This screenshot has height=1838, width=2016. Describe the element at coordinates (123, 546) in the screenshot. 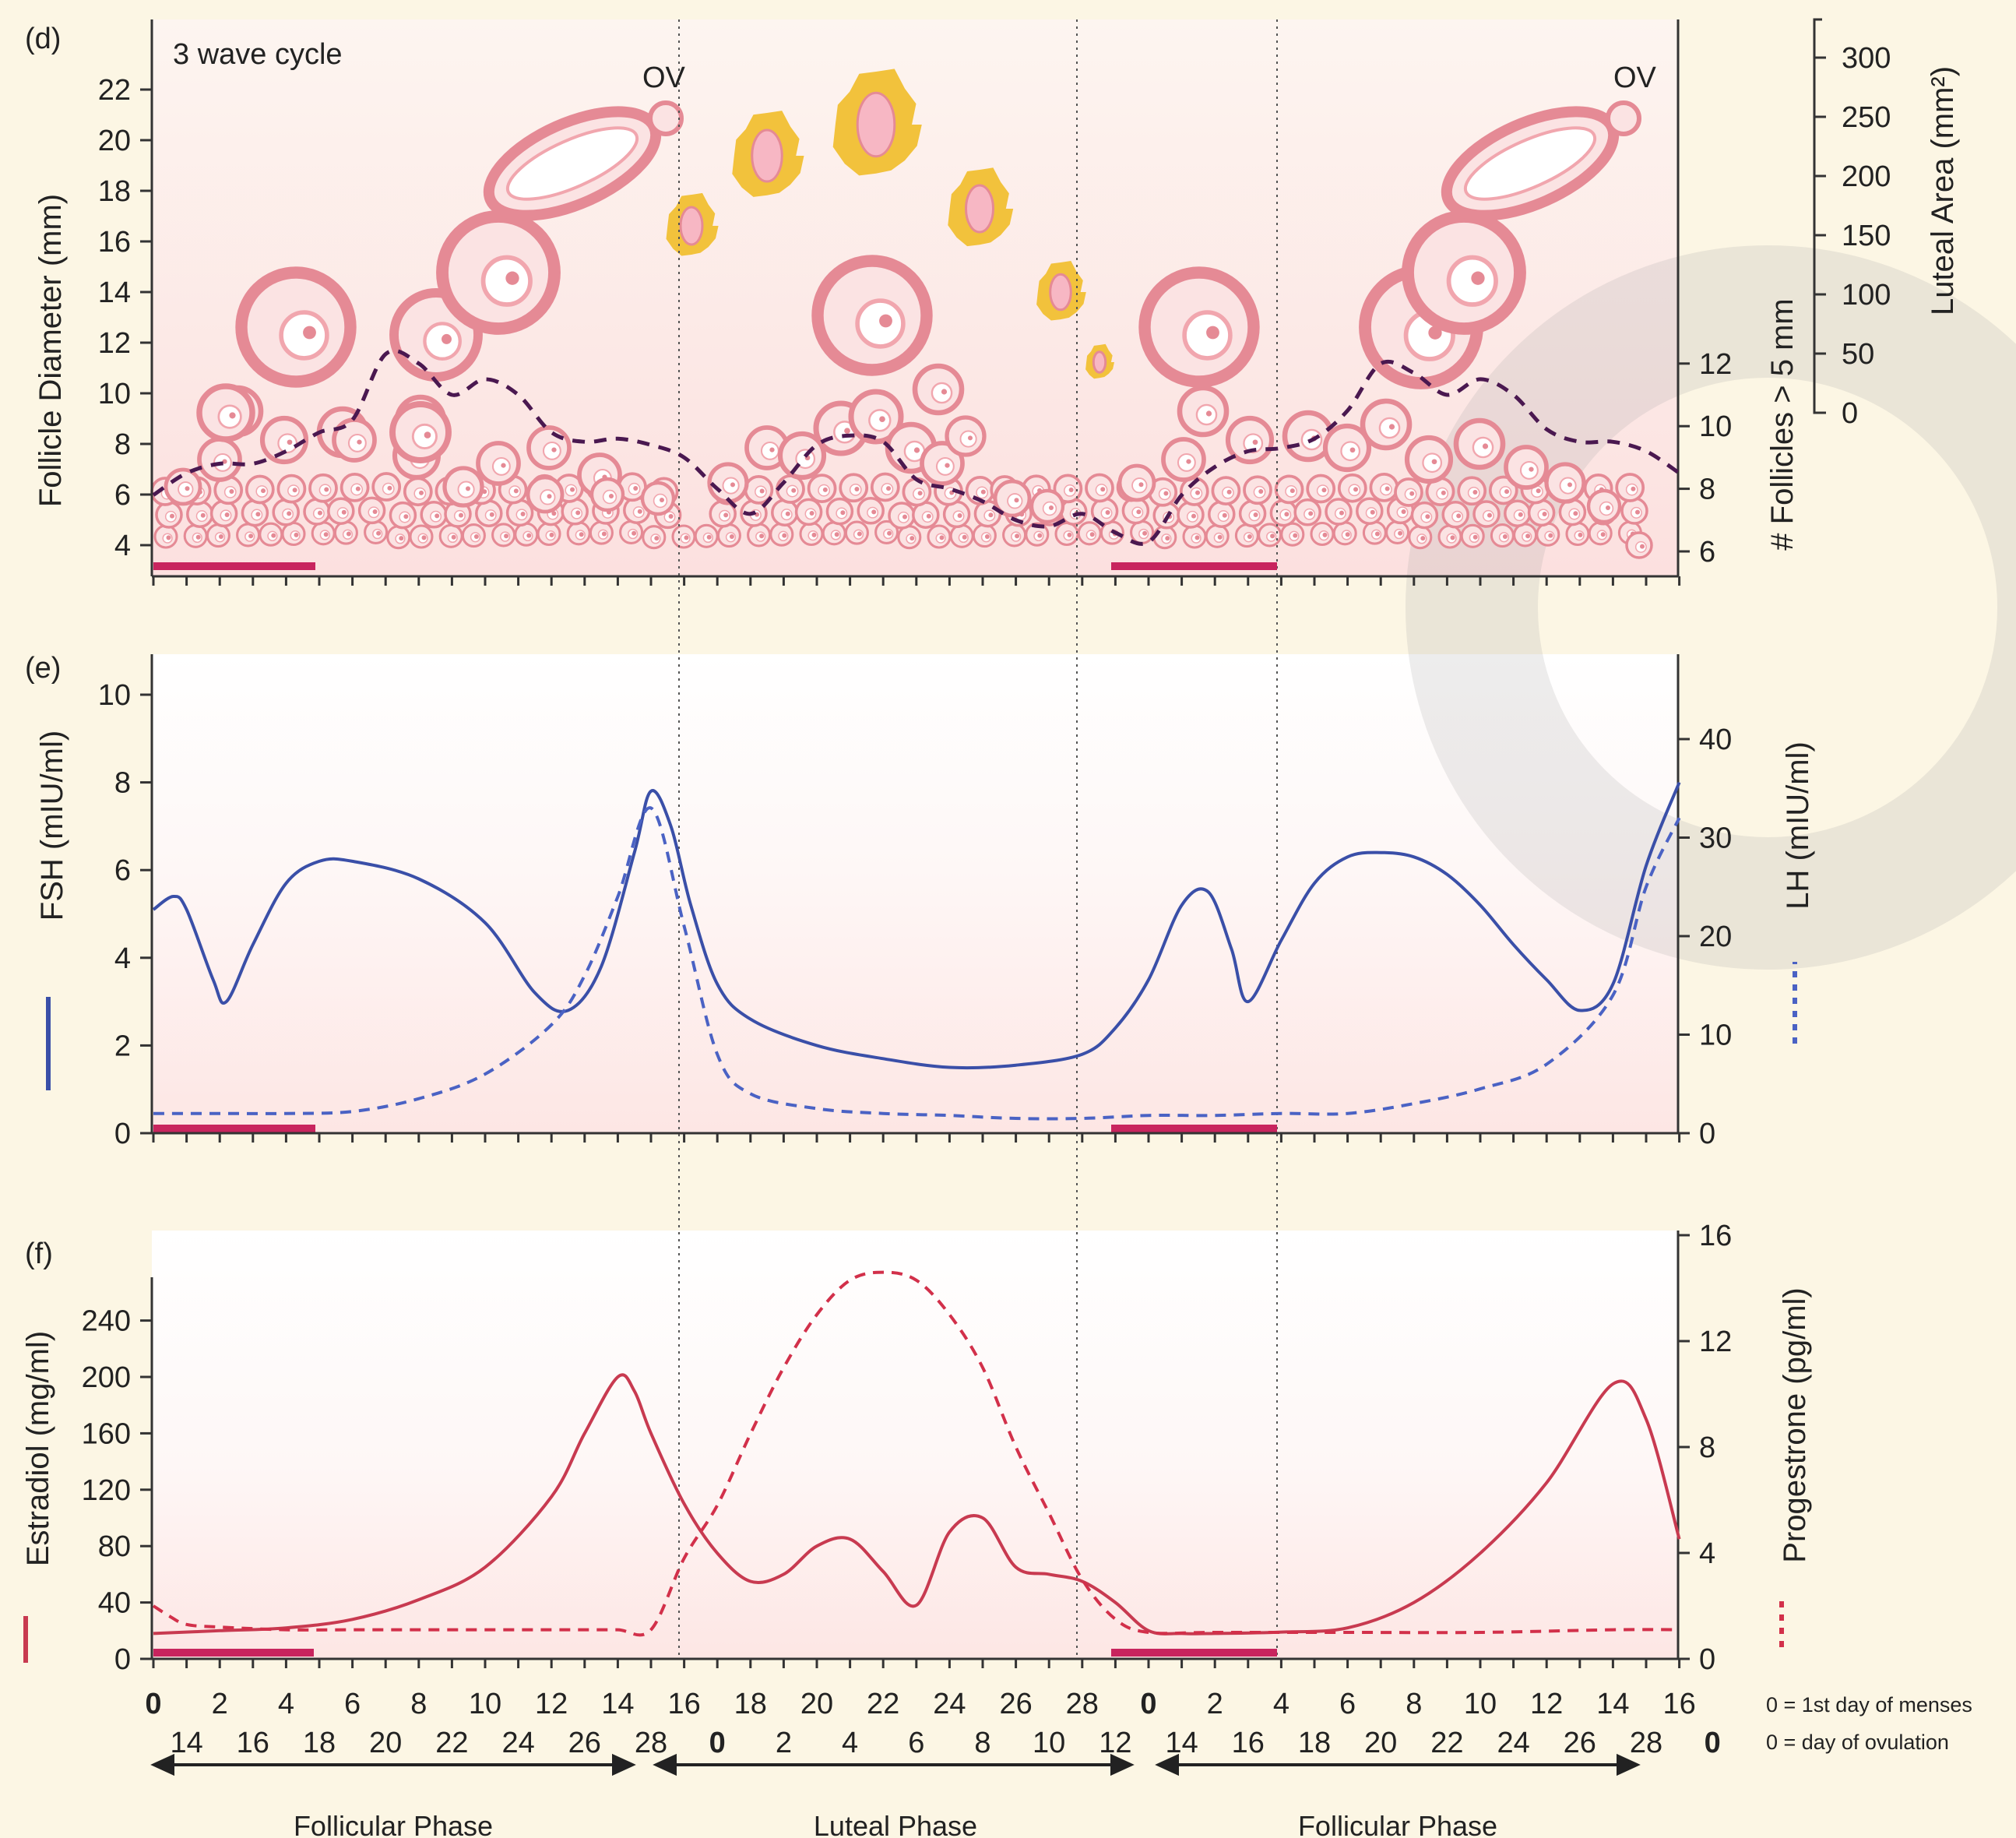

I see `follicle-diameter-tick: 4` at that location.